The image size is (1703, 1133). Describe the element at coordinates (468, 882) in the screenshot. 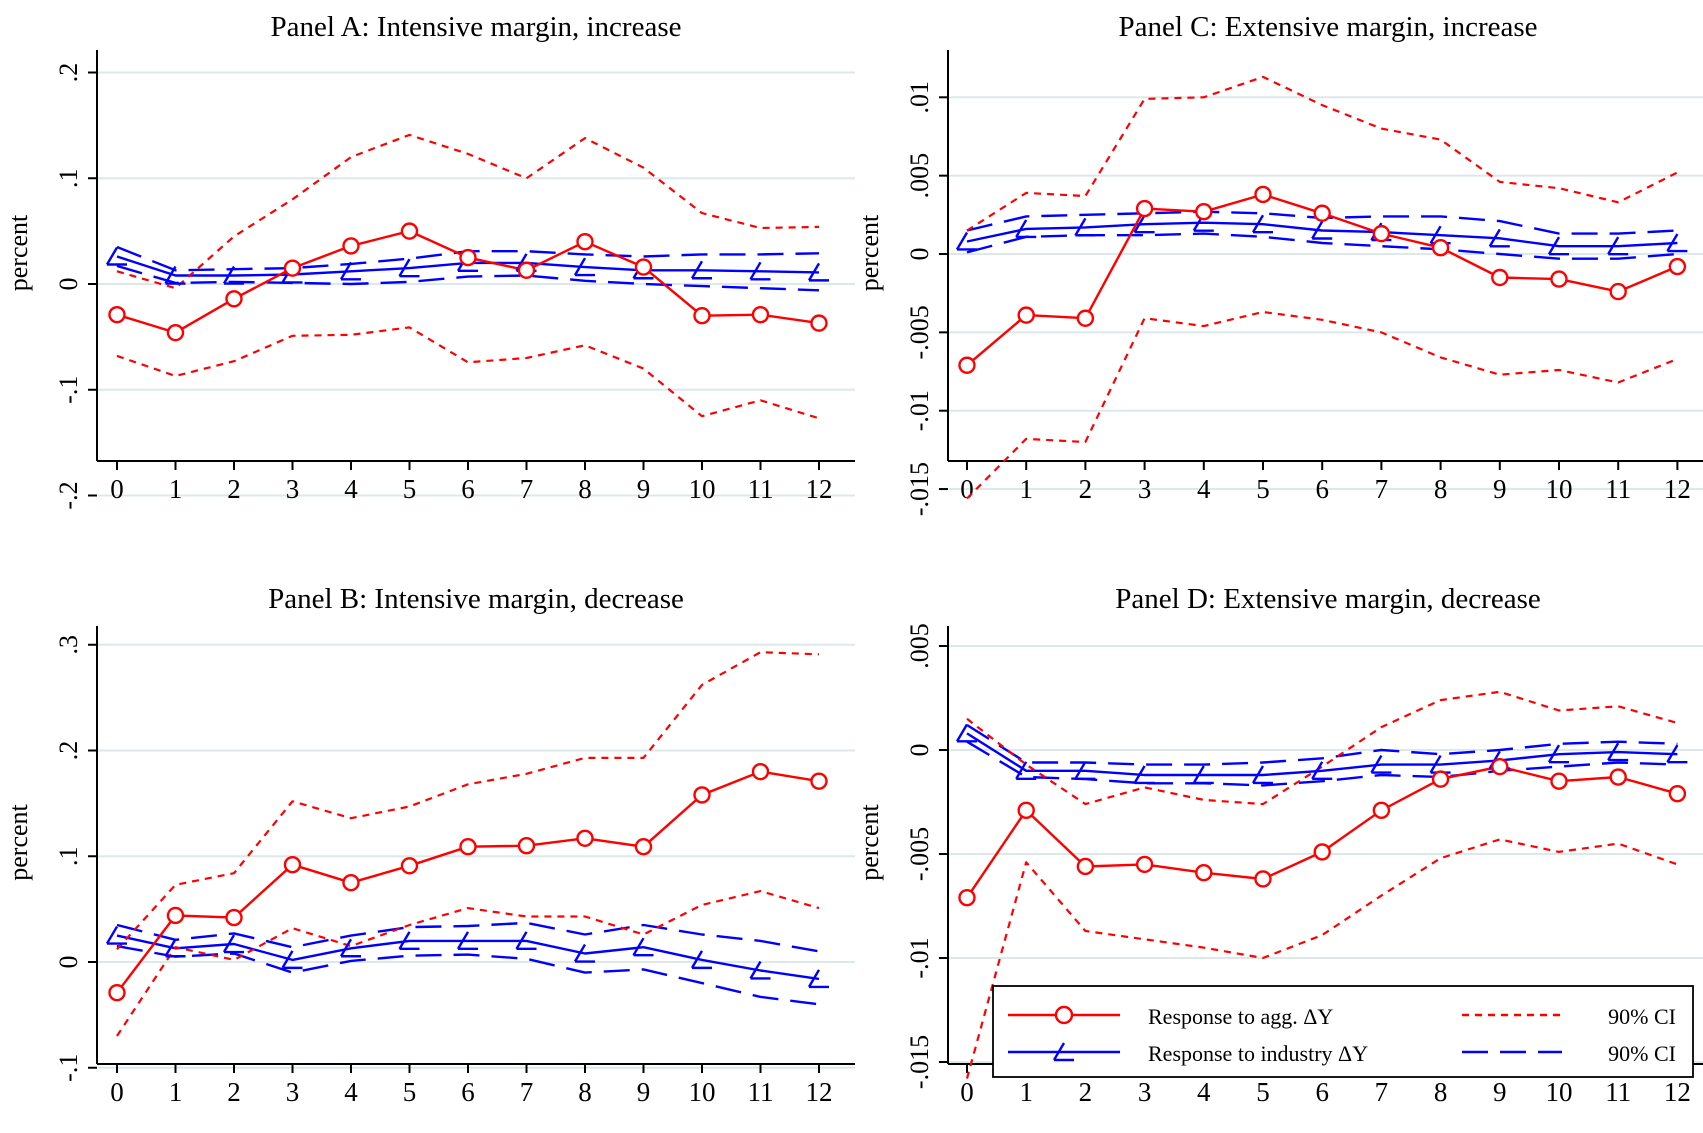

I see `agg-response-line` at that location.